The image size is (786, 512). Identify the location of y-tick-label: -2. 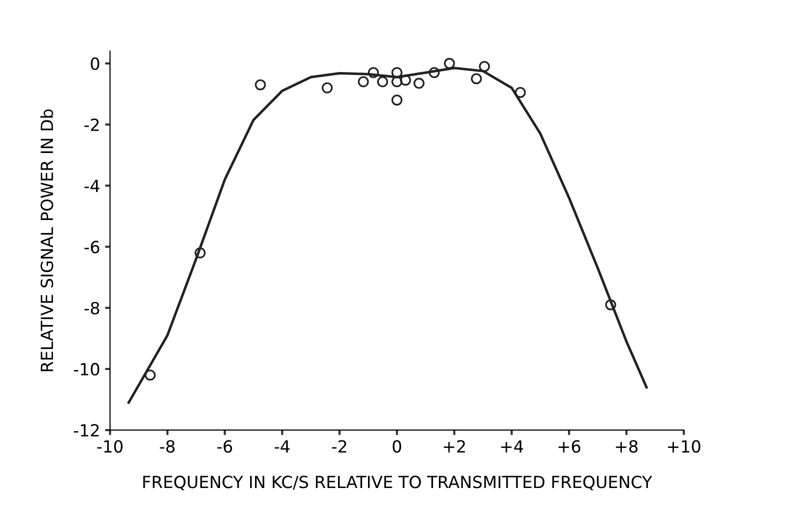
(91, 124).